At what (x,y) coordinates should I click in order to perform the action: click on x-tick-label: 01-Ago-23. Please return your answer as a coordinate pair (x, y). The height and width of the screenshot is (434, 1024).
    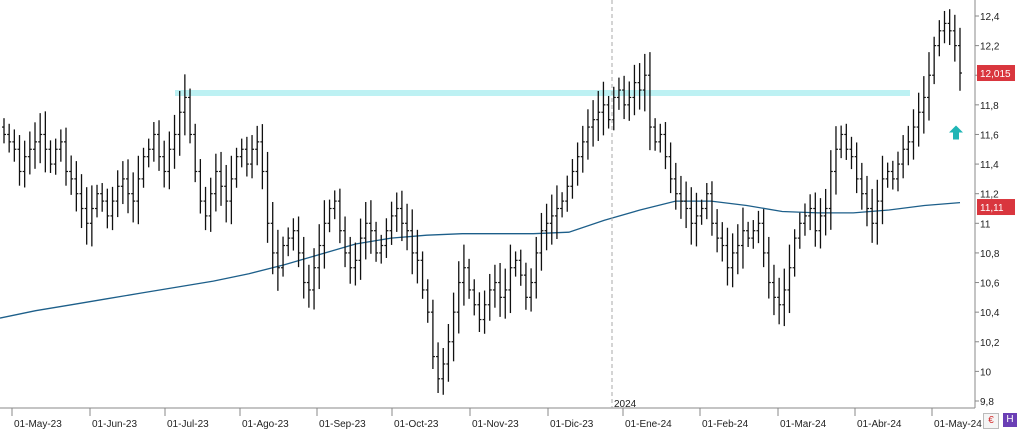
    Looking at the image, I should click on (265, 424).